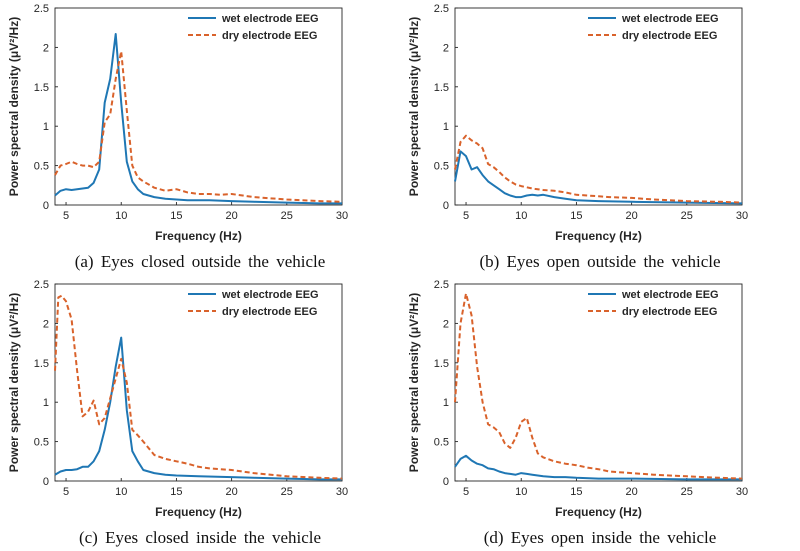 This screenshot has width=800, height=551. Describe the element at coordinates (600, 261) in the screenshot. I see `chart-caption-b: (b) Eyes open outside the vehicle` at that location.